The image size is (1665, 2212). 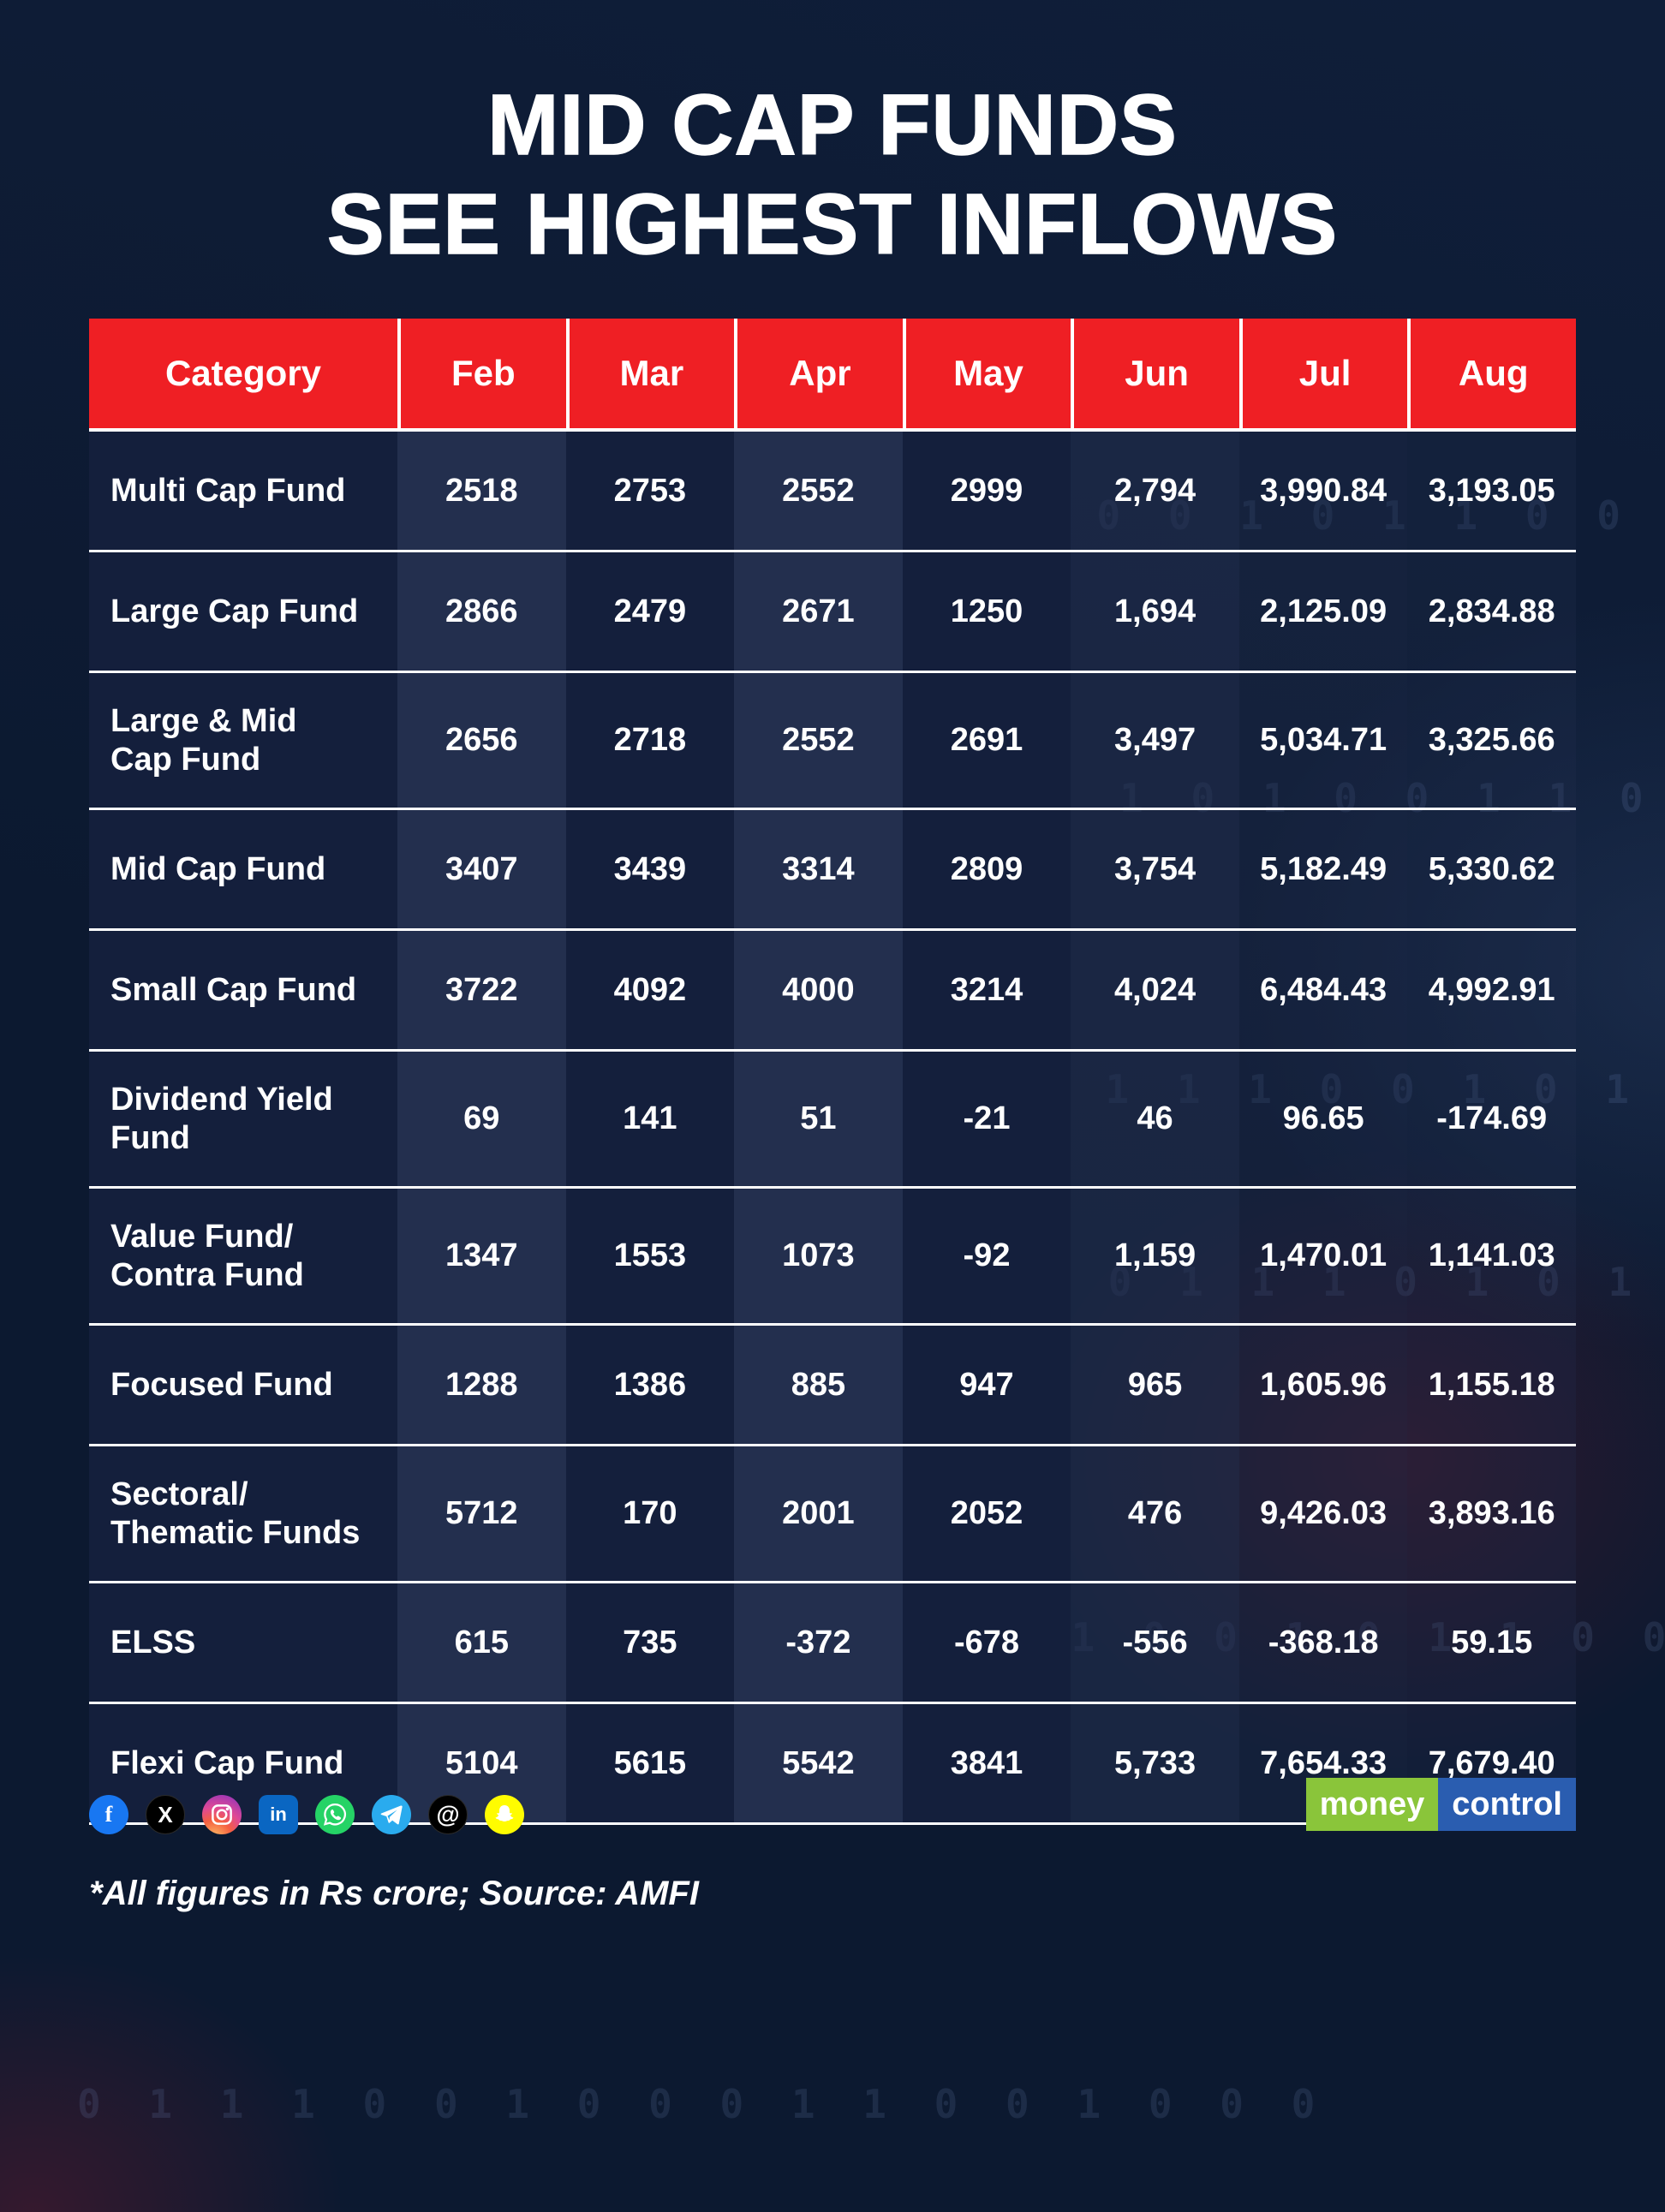 What do you see at coordinates (482, 1513) in the screenshot?
I see `value-cell: 5712` at bounding box center [482, 1513].